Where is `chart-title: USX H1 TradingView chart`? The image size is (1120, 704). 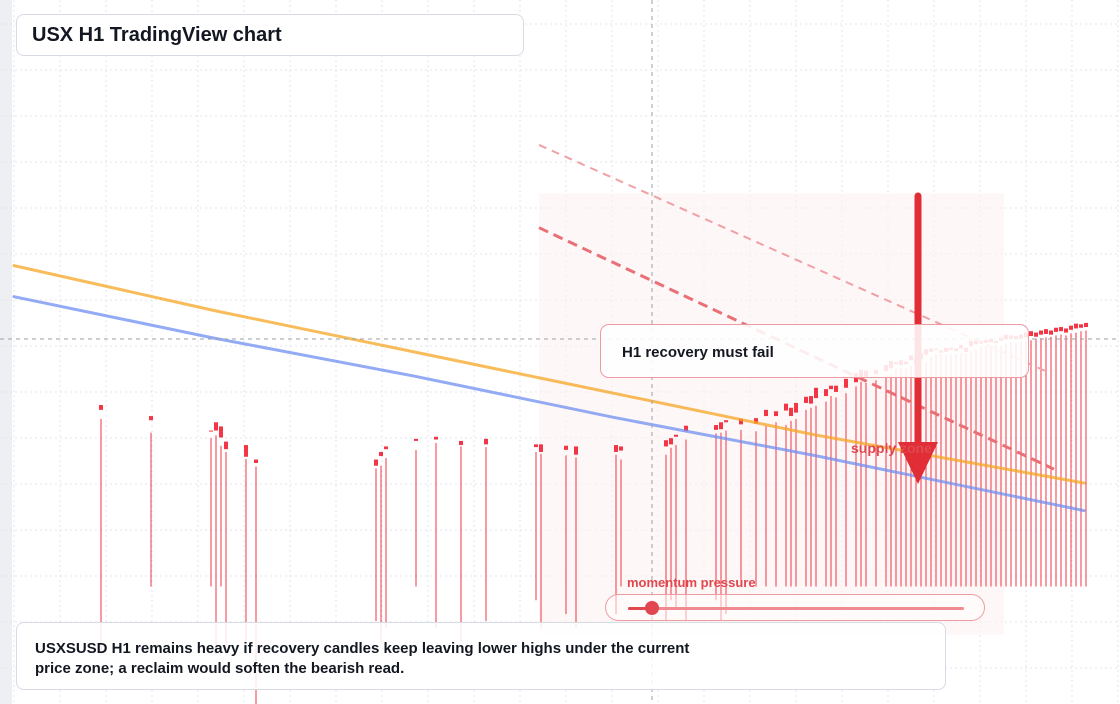
chart-title: USX H1 TradingView chart is located at coordinates (157, 35).